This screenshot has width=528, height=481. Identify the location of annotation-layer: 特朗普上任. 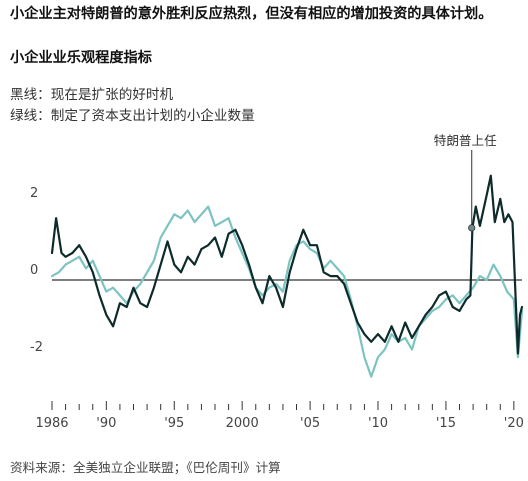
(465, 182).